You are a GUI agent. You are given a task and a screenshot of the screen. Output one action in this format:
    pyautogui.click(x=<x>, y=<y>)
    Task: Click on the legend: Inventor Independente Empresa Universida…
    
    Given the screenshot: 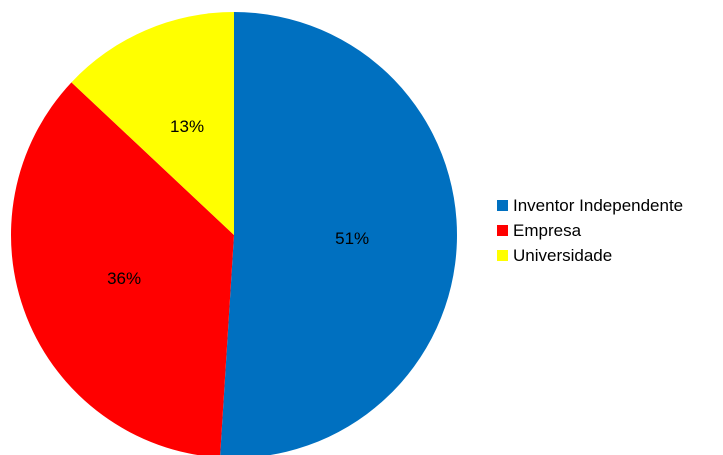 What is the action you would take?
    pyautogui.click(x=590, y=230)
    